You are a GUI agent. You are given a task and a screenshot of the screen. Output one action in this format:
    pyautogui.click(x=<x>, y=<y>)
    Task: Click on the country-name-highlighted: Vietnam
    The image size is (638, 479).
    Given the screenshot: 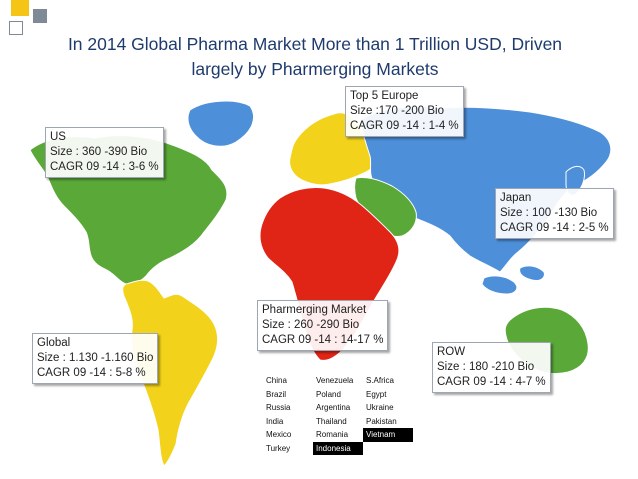 What is the action you would take?
    pyautogui.click(x=388, y=435)
    